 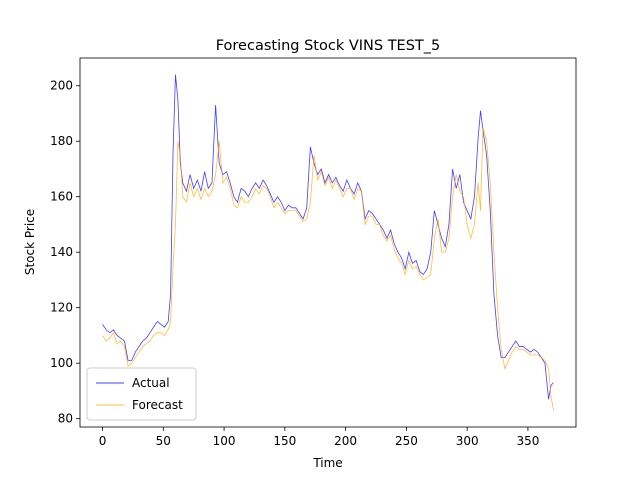 I want to click on y-tick-label: 80, so click(x=65, y=419).